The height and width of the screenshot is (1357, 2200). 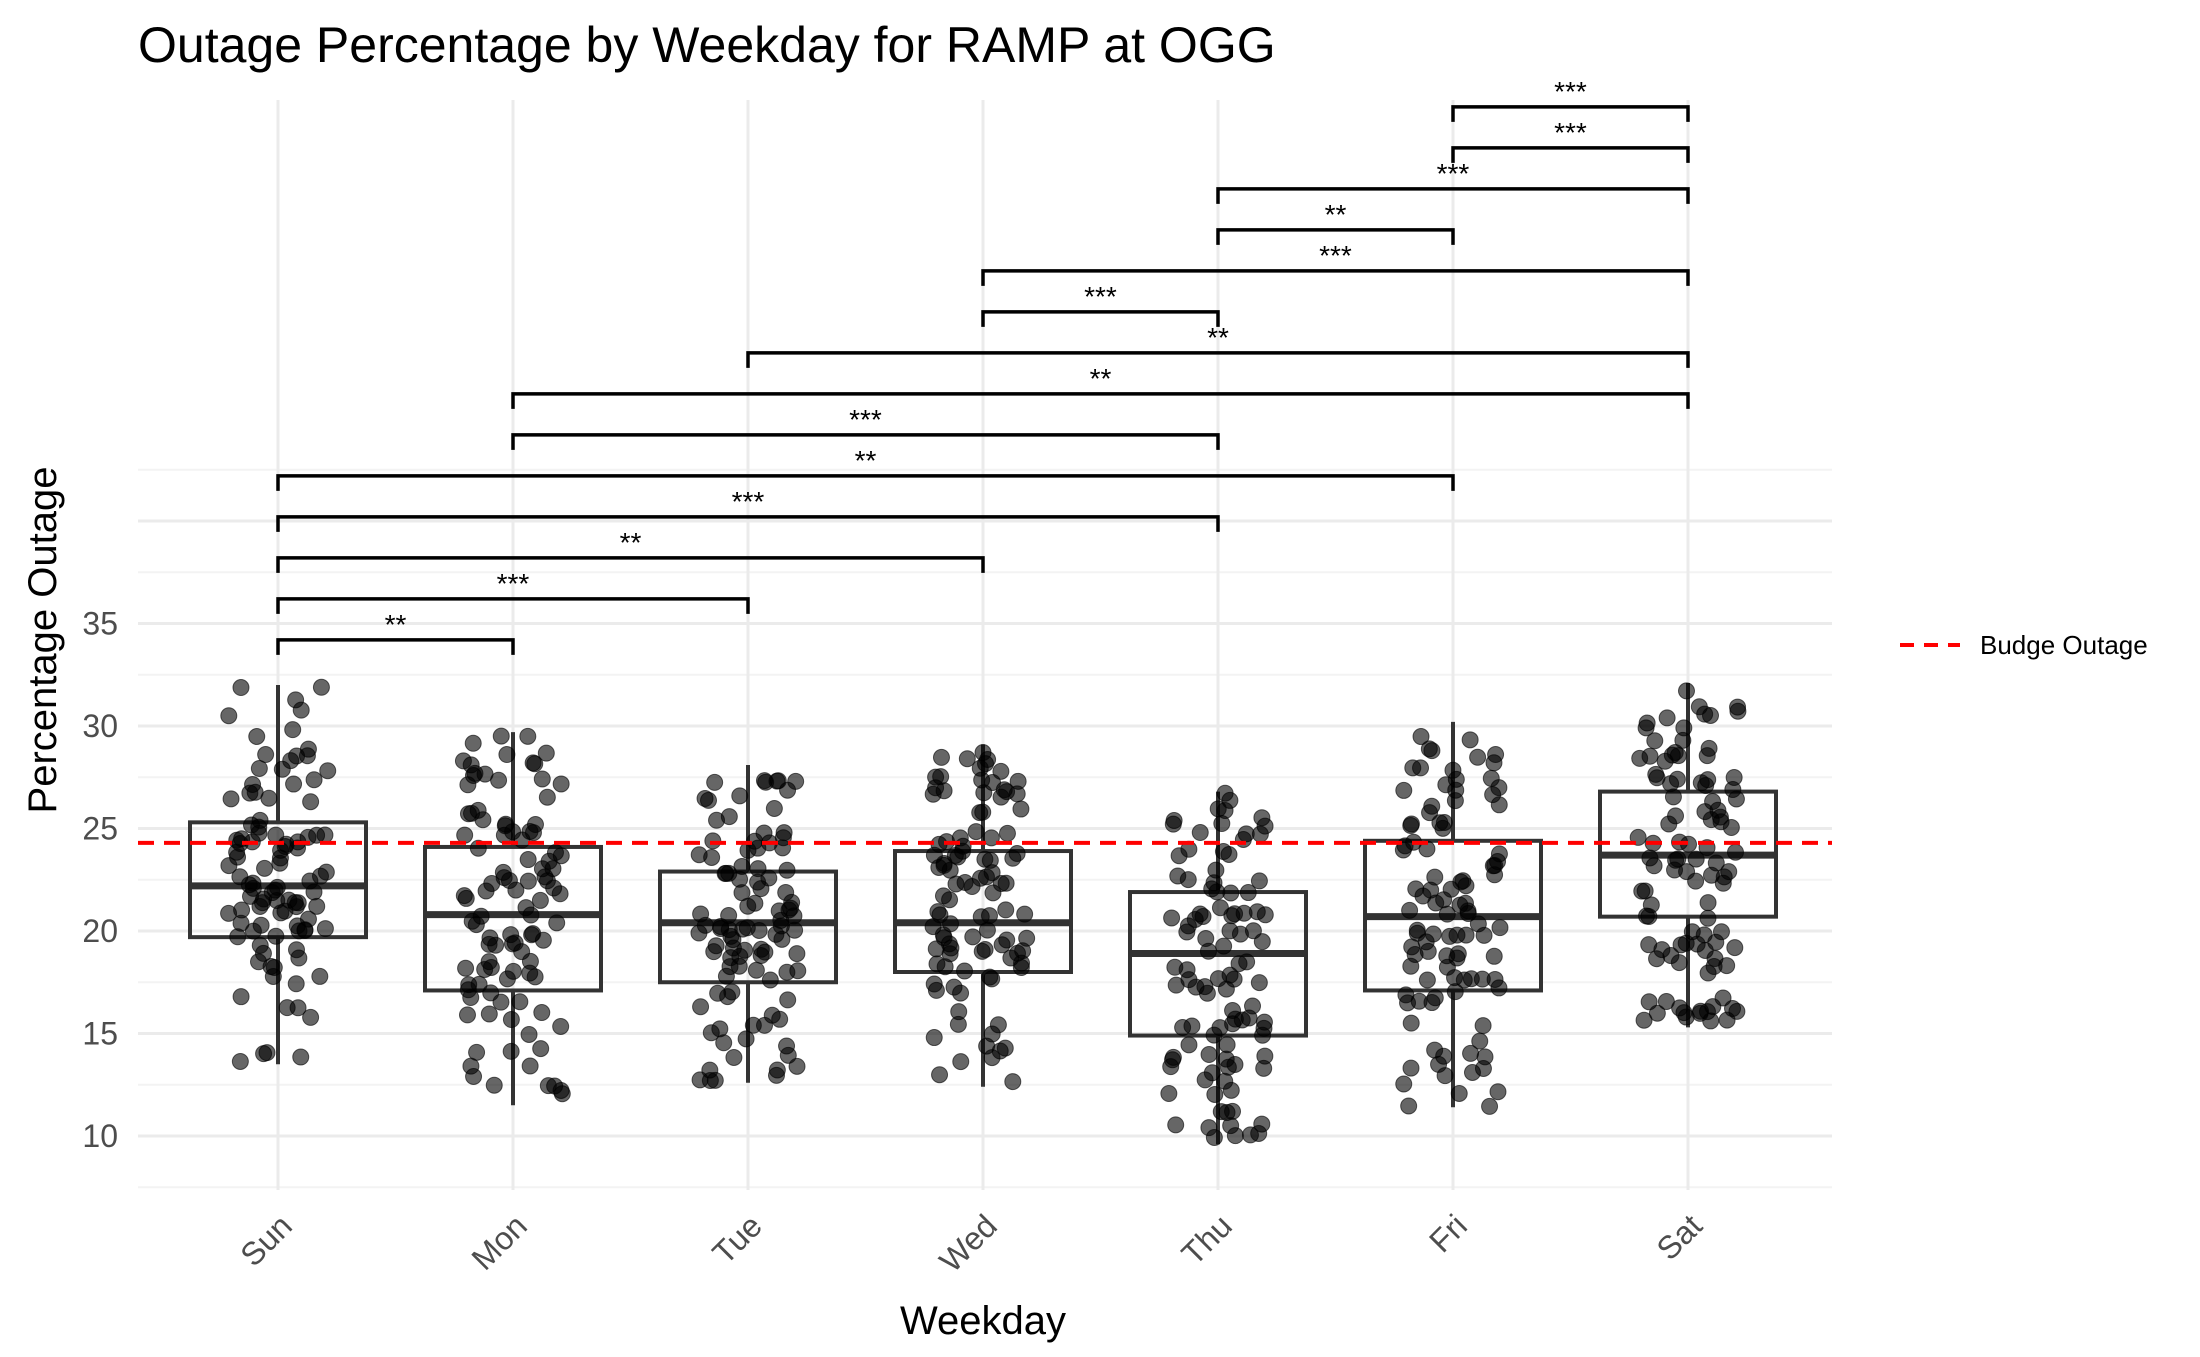 What do you see at coordinates (1448, 1233) in the screenshot?
I see `x-tick-label: Fri` at bounding box center [1448, 1233].